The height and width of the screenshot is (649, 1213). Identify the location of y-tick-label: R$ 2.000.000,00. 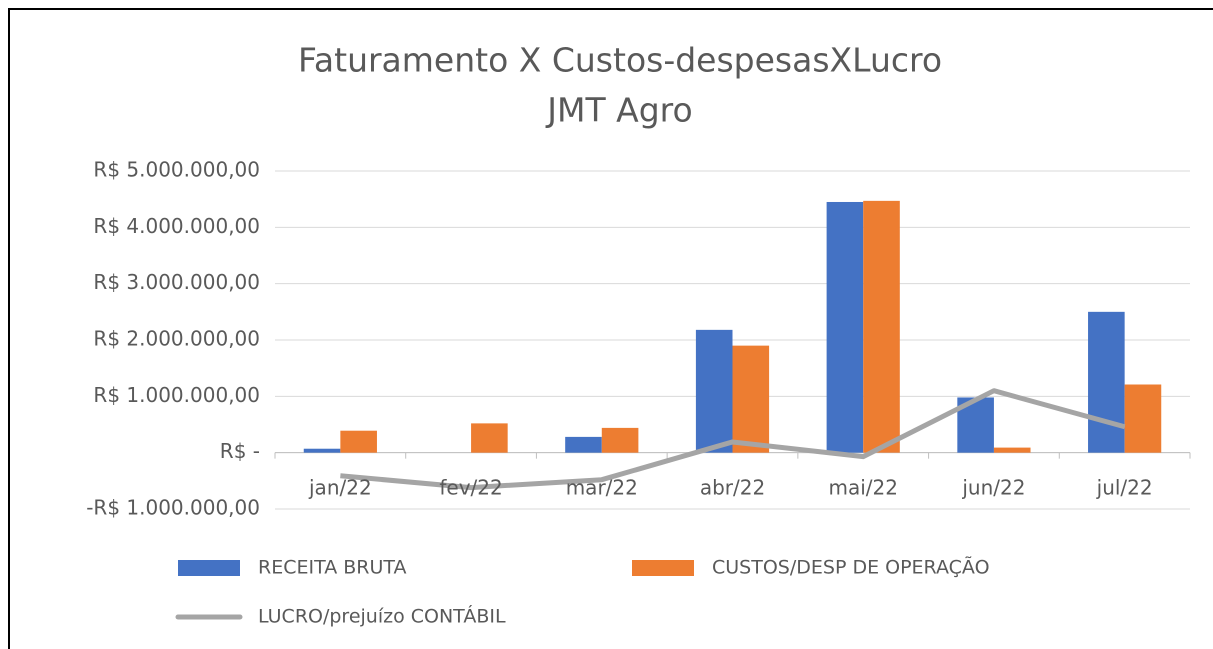
(176, 339).